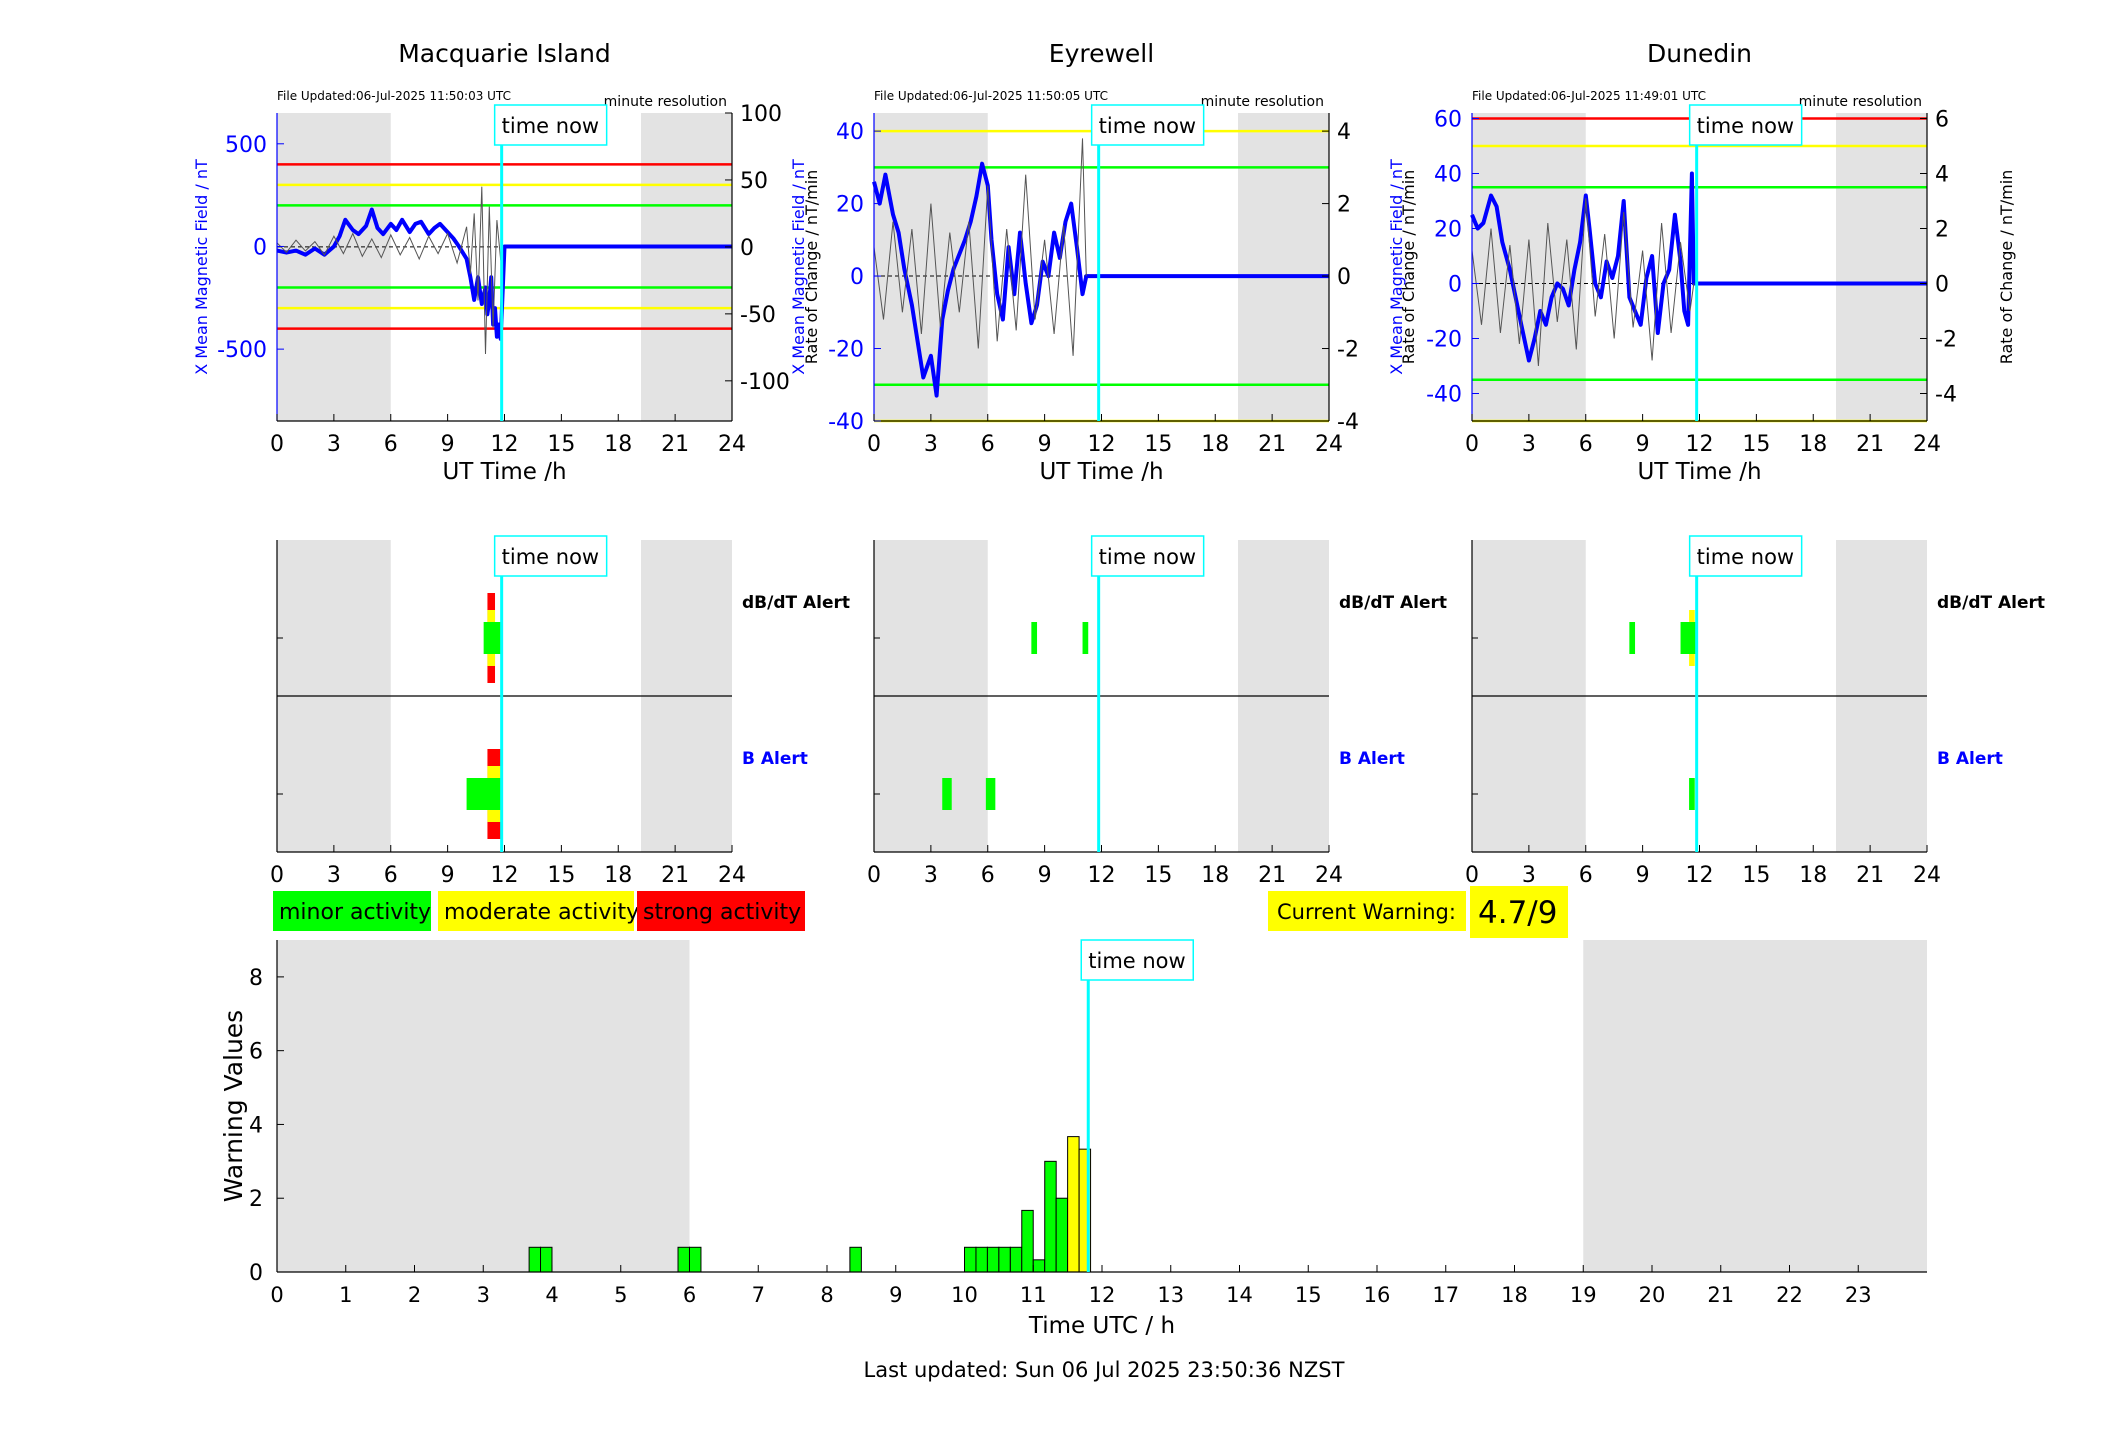 The width and height of the screenshot is (2117, 1437). I want to click on legend-minor-label: minor activity, so click(355, 912).